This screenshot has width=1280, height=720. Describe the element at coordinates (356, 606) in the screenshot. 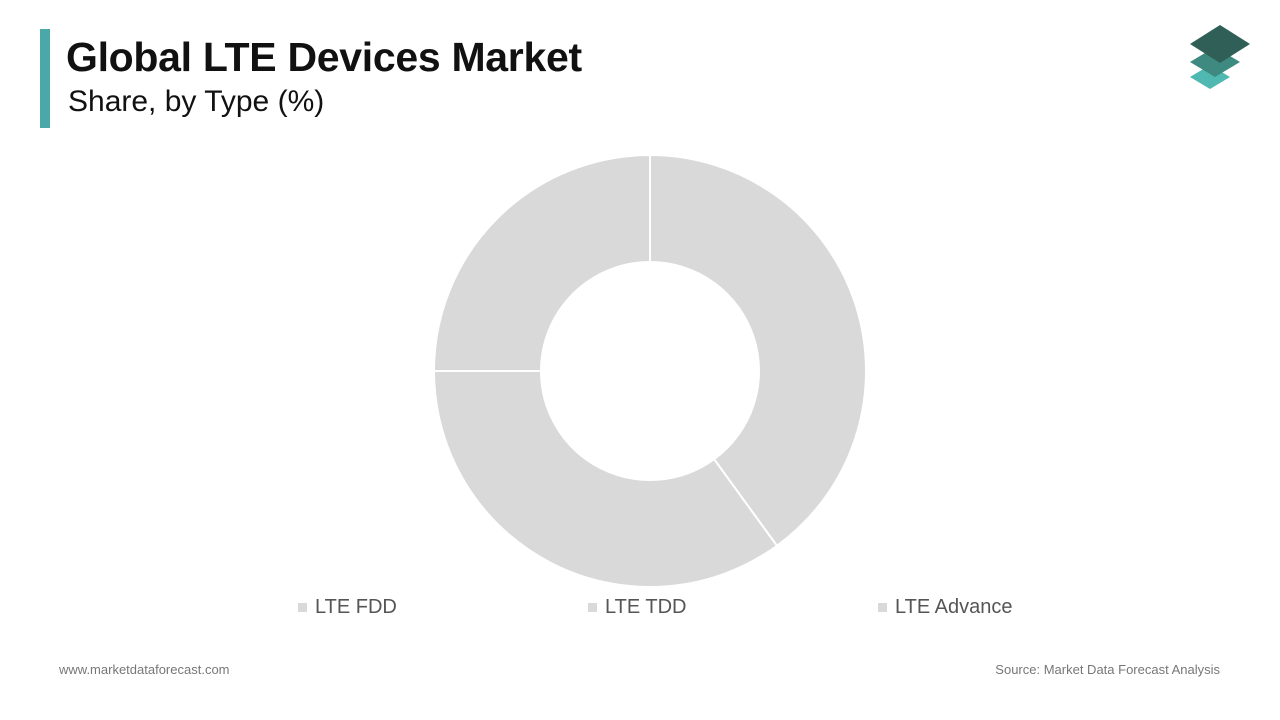

I see `legend-label: LTE FDD` at that location.